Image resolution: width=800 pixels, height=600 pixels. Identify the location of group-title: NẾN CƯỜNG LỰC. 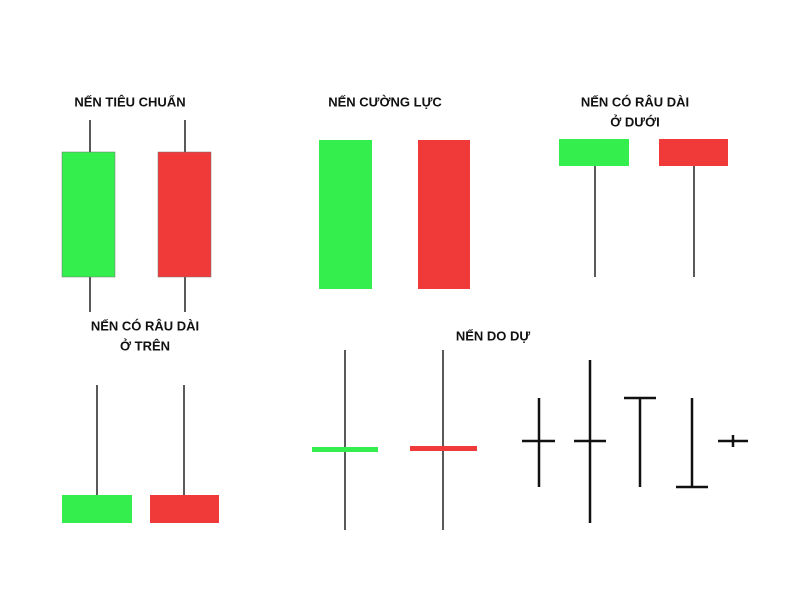
(385, 101).